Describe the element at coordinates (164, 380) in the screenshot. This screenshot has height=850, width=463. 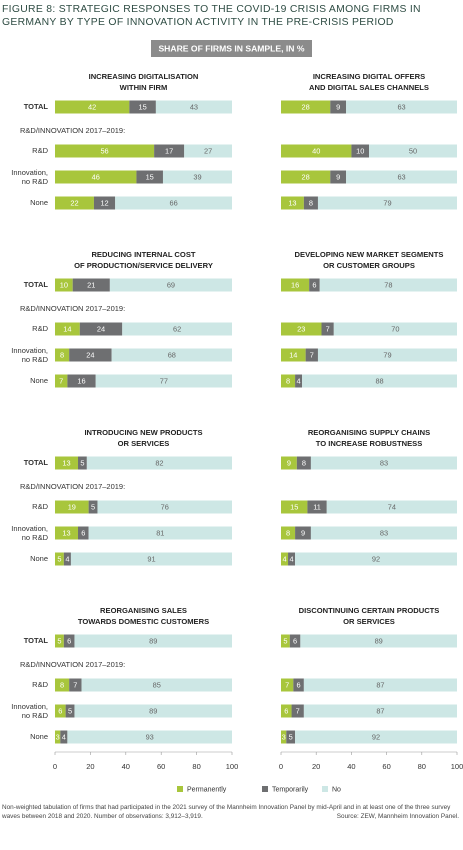
I see `value-label: 77` at that location.